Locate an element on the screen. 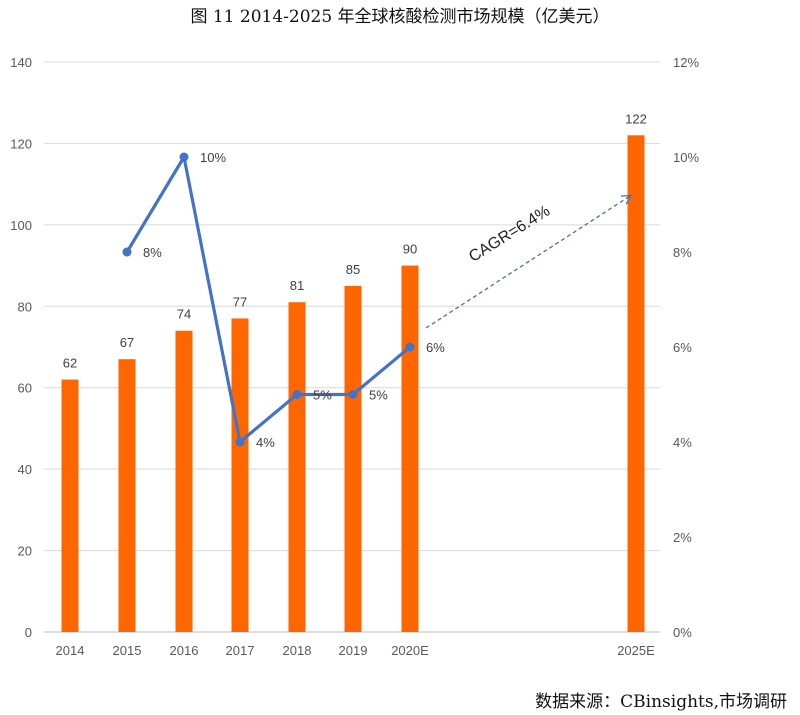 The width and height of the screenshot is (800, 715). left-tick-label: 60 is located at coordinates (25, 388).